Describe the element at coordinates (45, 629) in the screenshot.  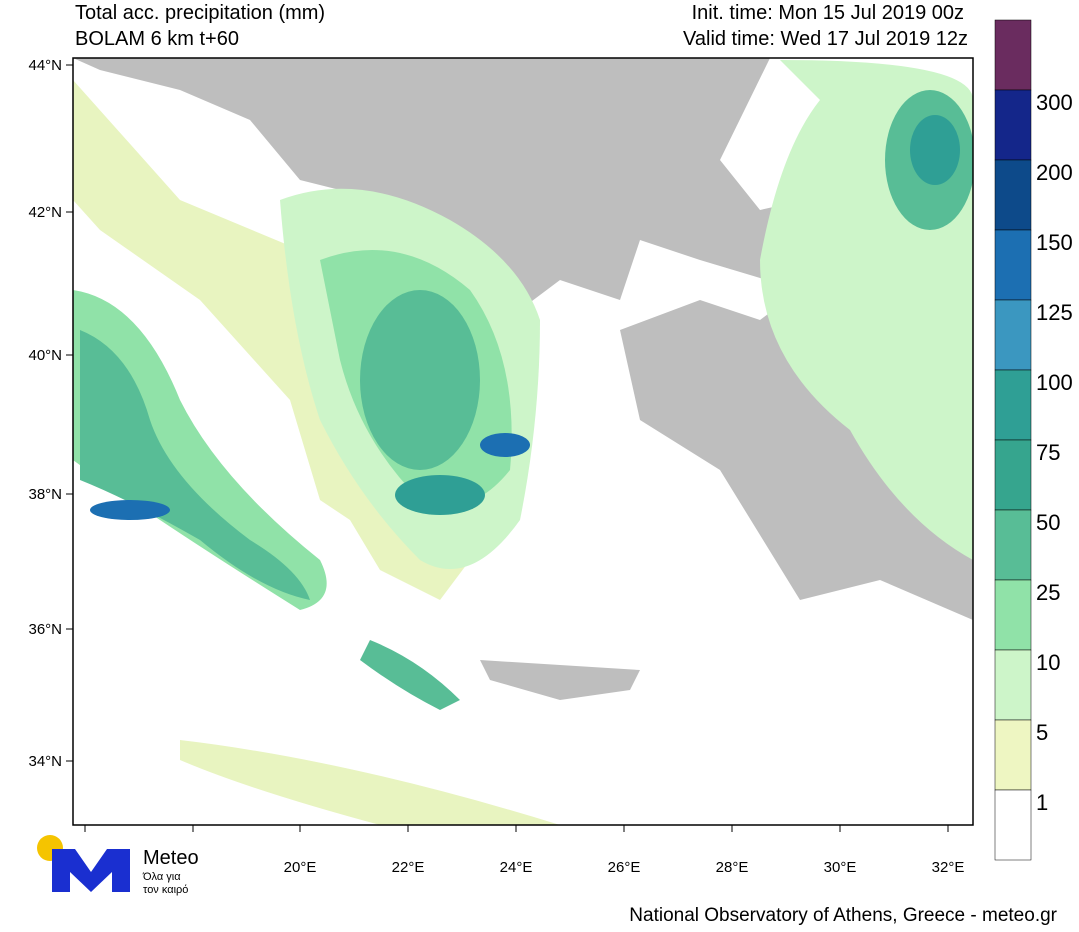
I see `lat-label: 36°N` at that location.